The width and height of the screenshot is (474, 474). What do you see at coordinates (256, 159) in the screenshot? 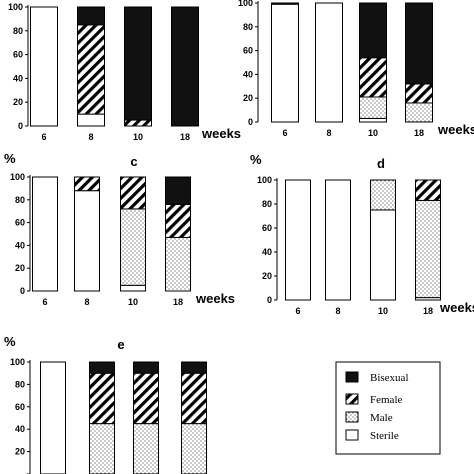
I see `y-axis-label-d: %` at bounding box center [256, 159].